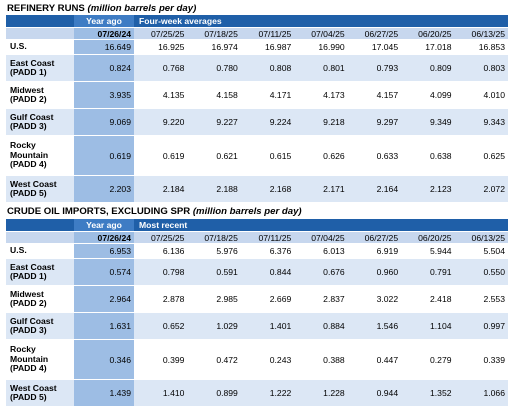  What do you see at coordinates (214, 326) in the screenshot?
I see `week-value-cell: 1.029` at bounding box center [214, 326].